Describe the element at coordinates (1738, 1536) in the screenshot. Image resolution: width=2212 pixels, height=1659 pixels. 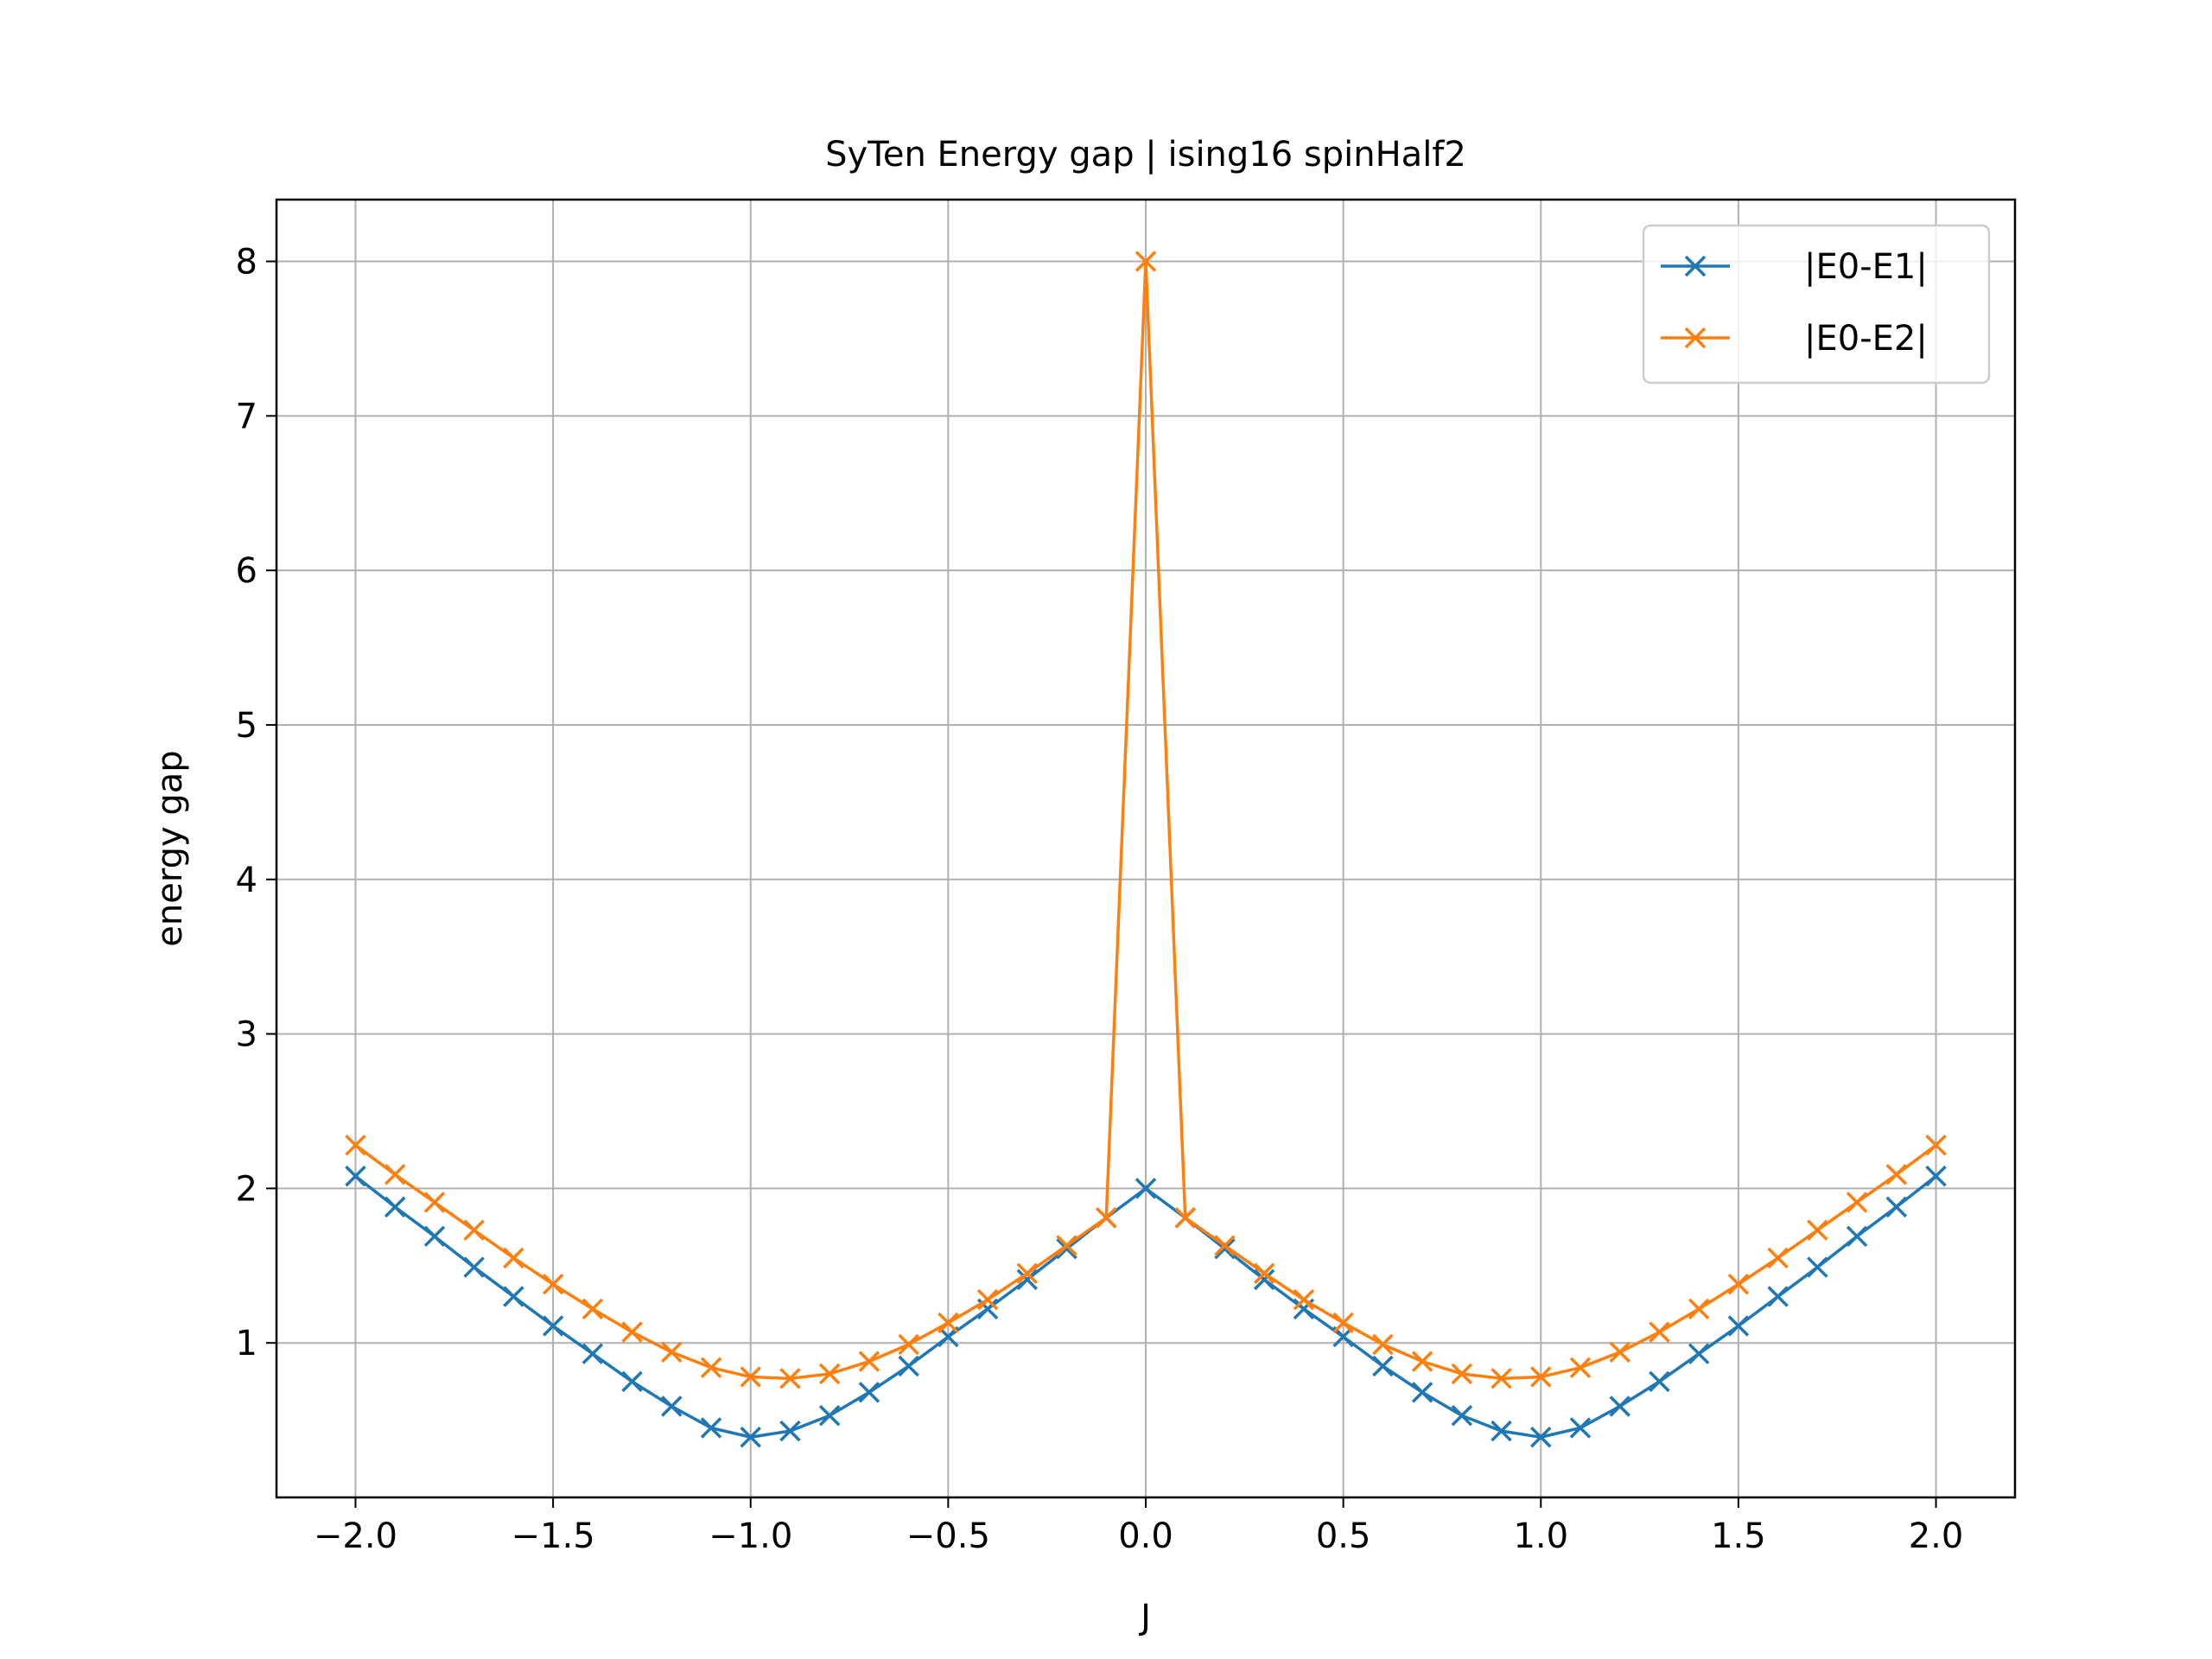
I see `x-tick-label: 1.5` at that location.